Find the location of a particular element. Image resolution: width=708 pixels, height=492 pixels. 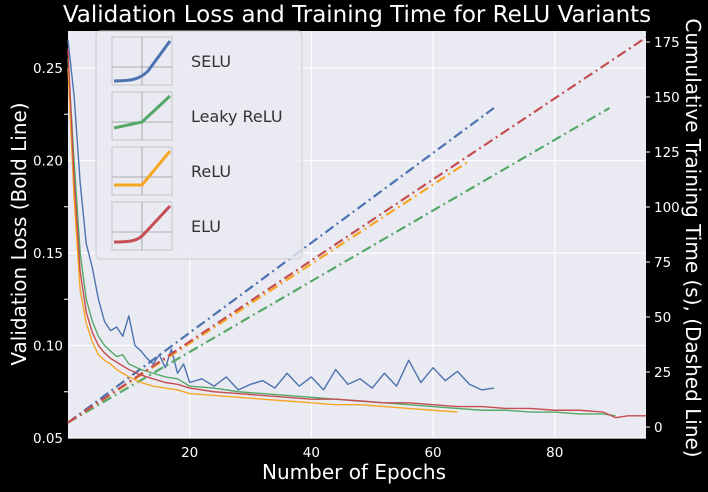

y-tick-label-right: 125 is located at coordinates (667, 153).